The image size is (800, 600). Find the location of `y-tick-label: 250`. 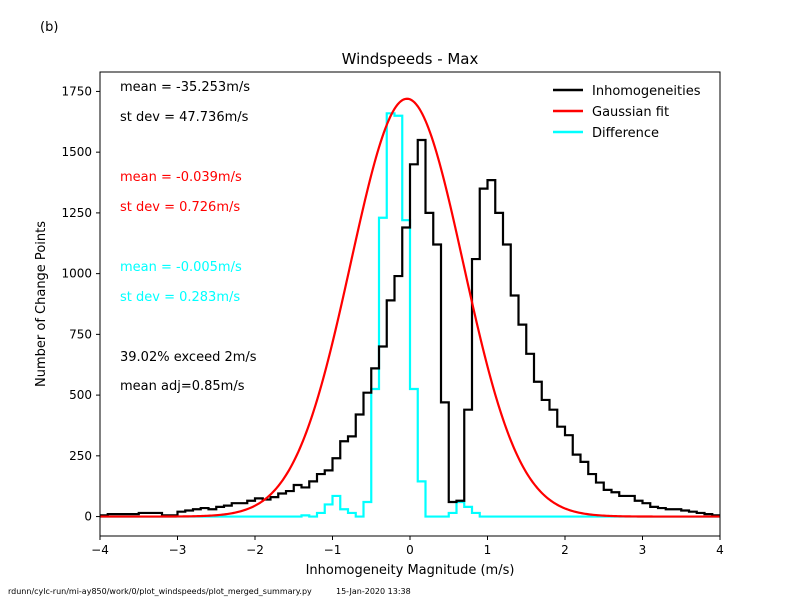

y-tick-label: 250 is located at coordinates (80, 456).